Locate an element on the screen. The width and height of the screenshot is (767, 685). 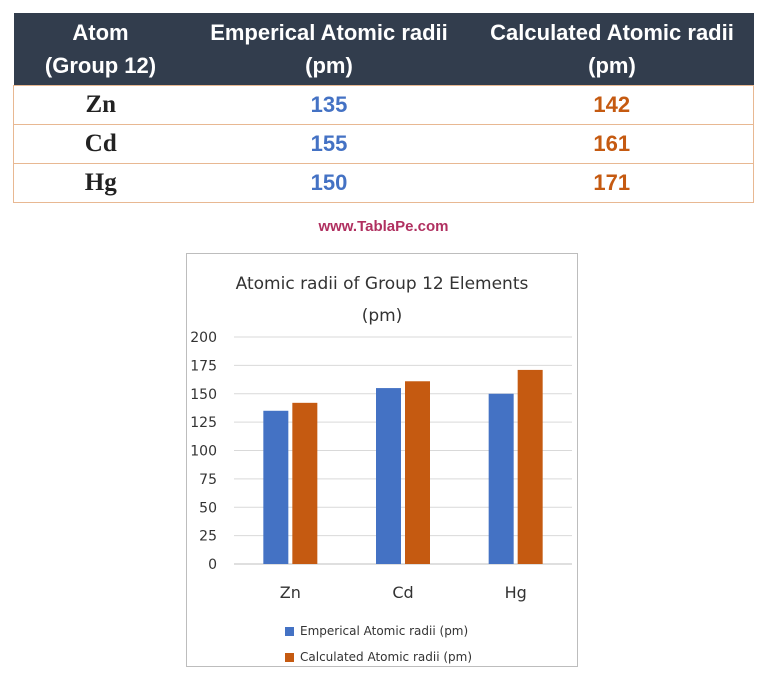
y-tick-label: 100 is located at coordinates (203, 452).